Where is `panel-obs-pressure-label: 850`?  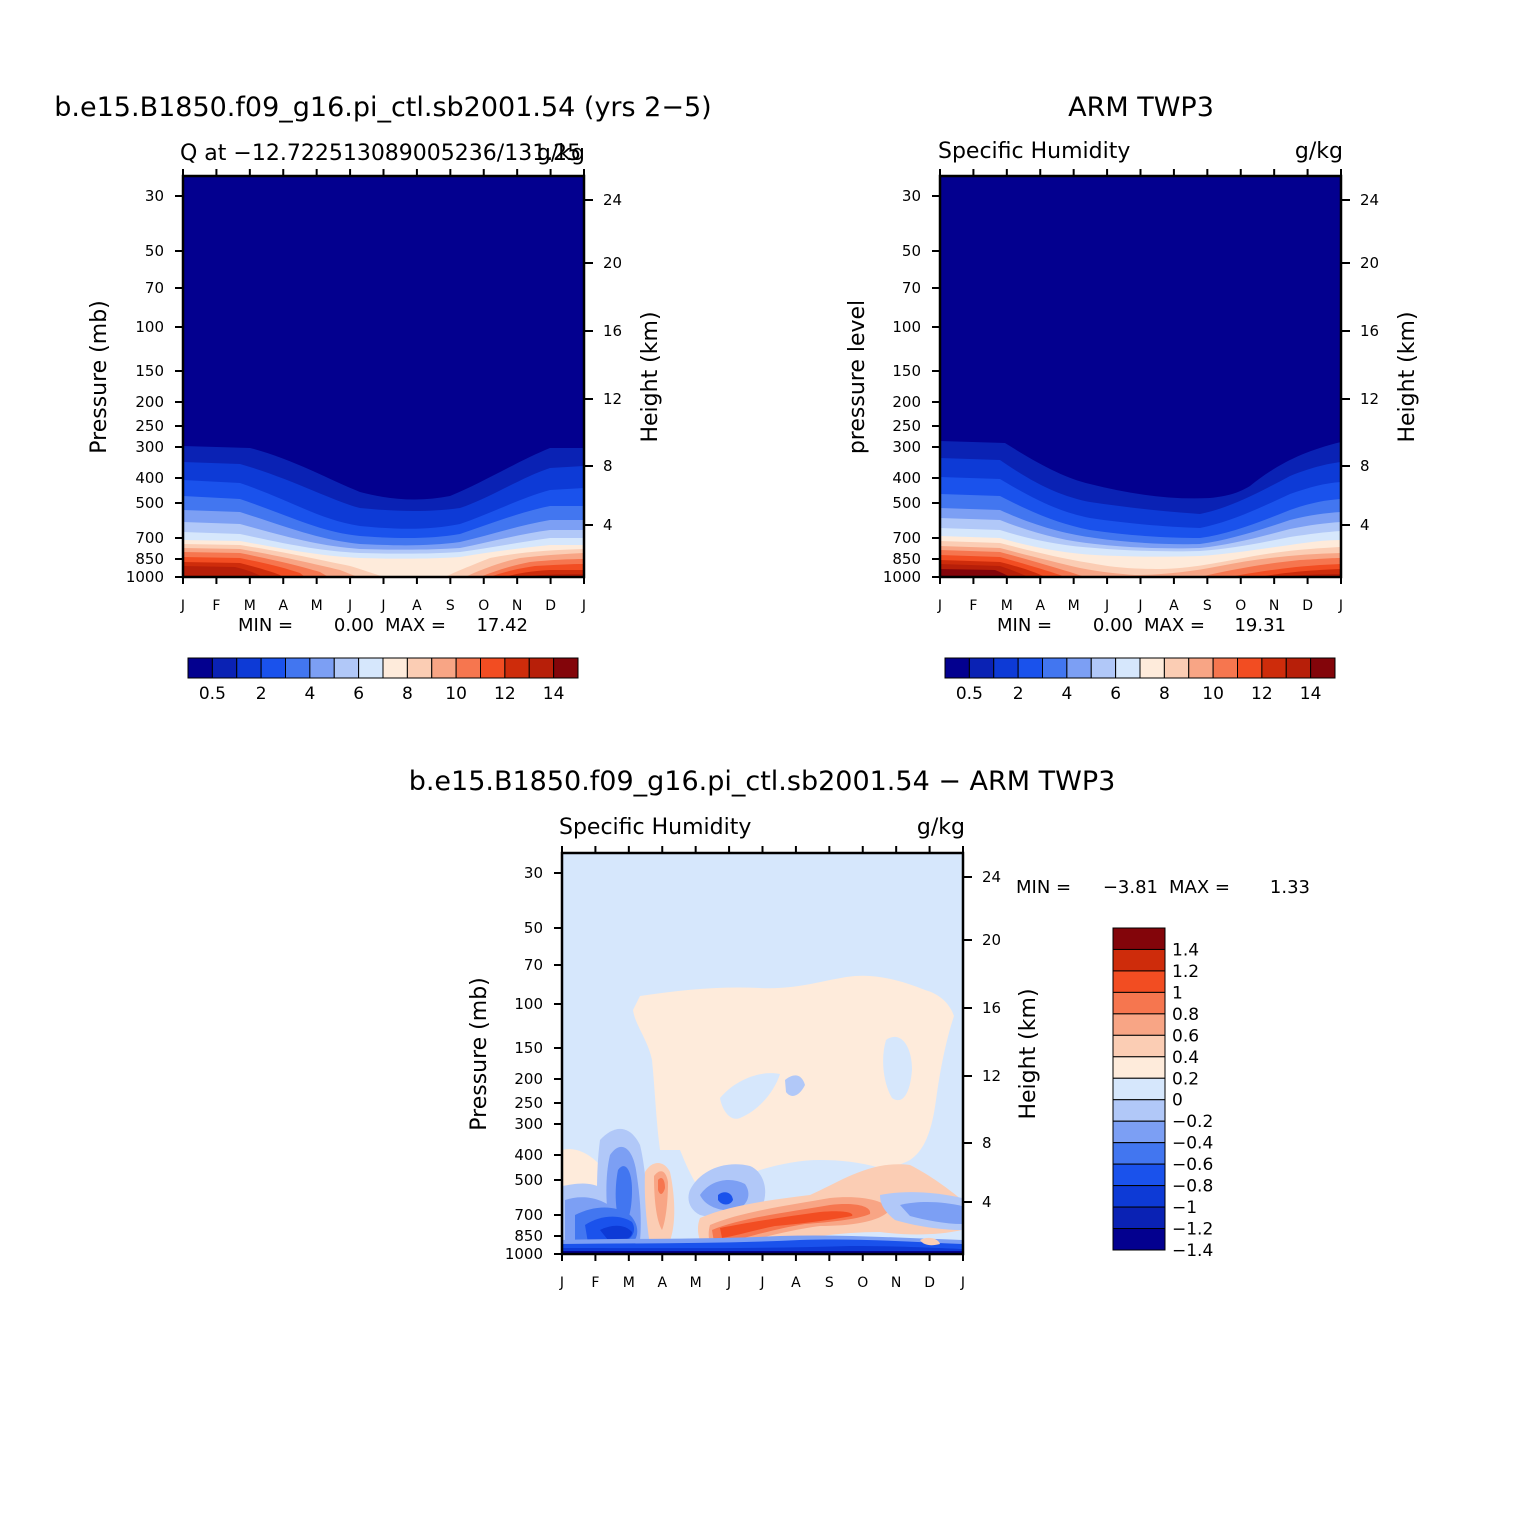 panel-obs-pressure-label: 850 is located at coordinates (906, 559).